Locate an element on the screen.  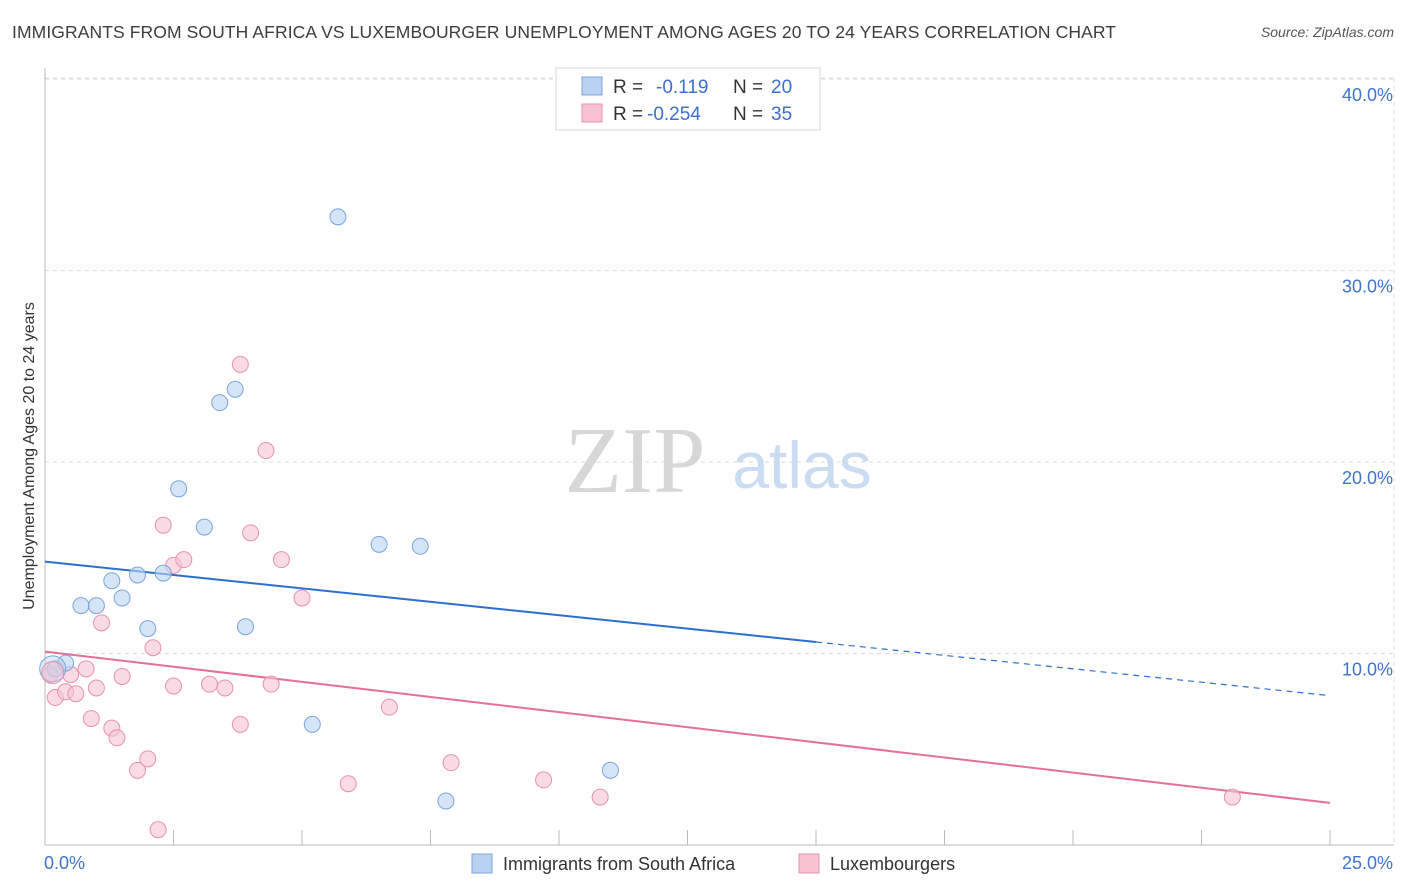
stats-r-label-1: R = is located at coordinates (628, 87).